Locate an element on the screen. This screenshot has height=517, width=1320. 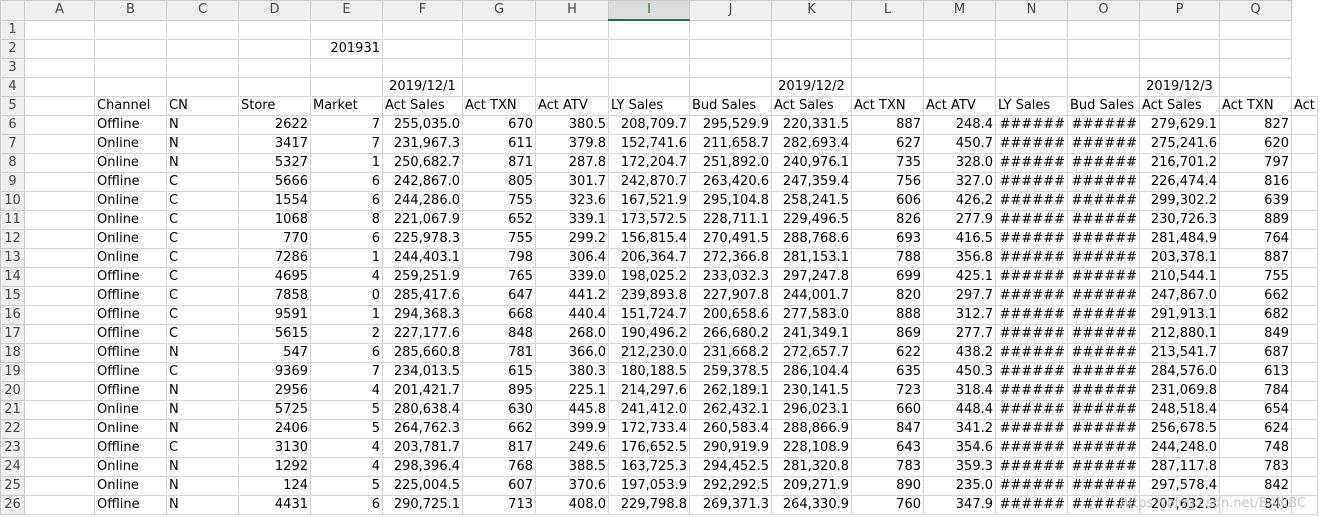
column-label-cell: Bud Sales is located at coordinates (730, 105).